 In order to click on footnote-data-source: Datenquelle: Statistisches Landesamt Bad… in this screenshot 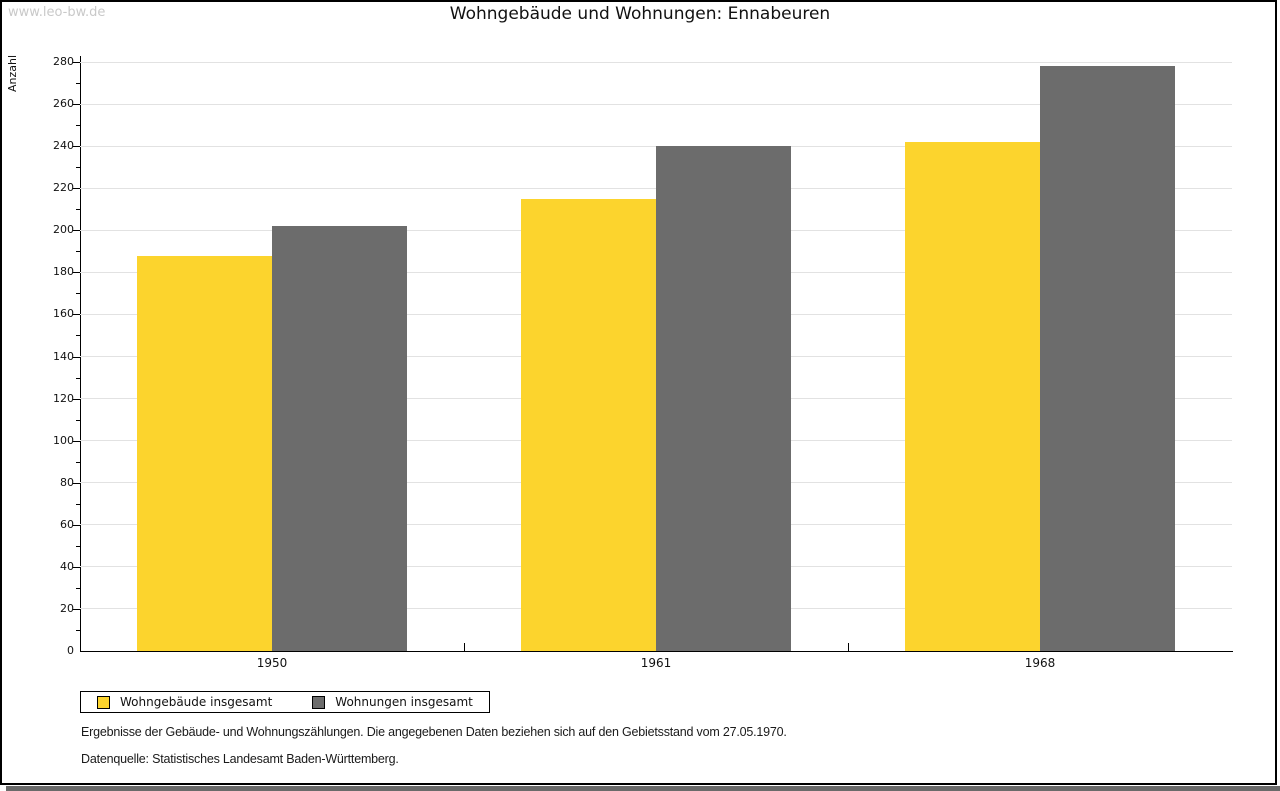, I will do `click(240, 759)`.